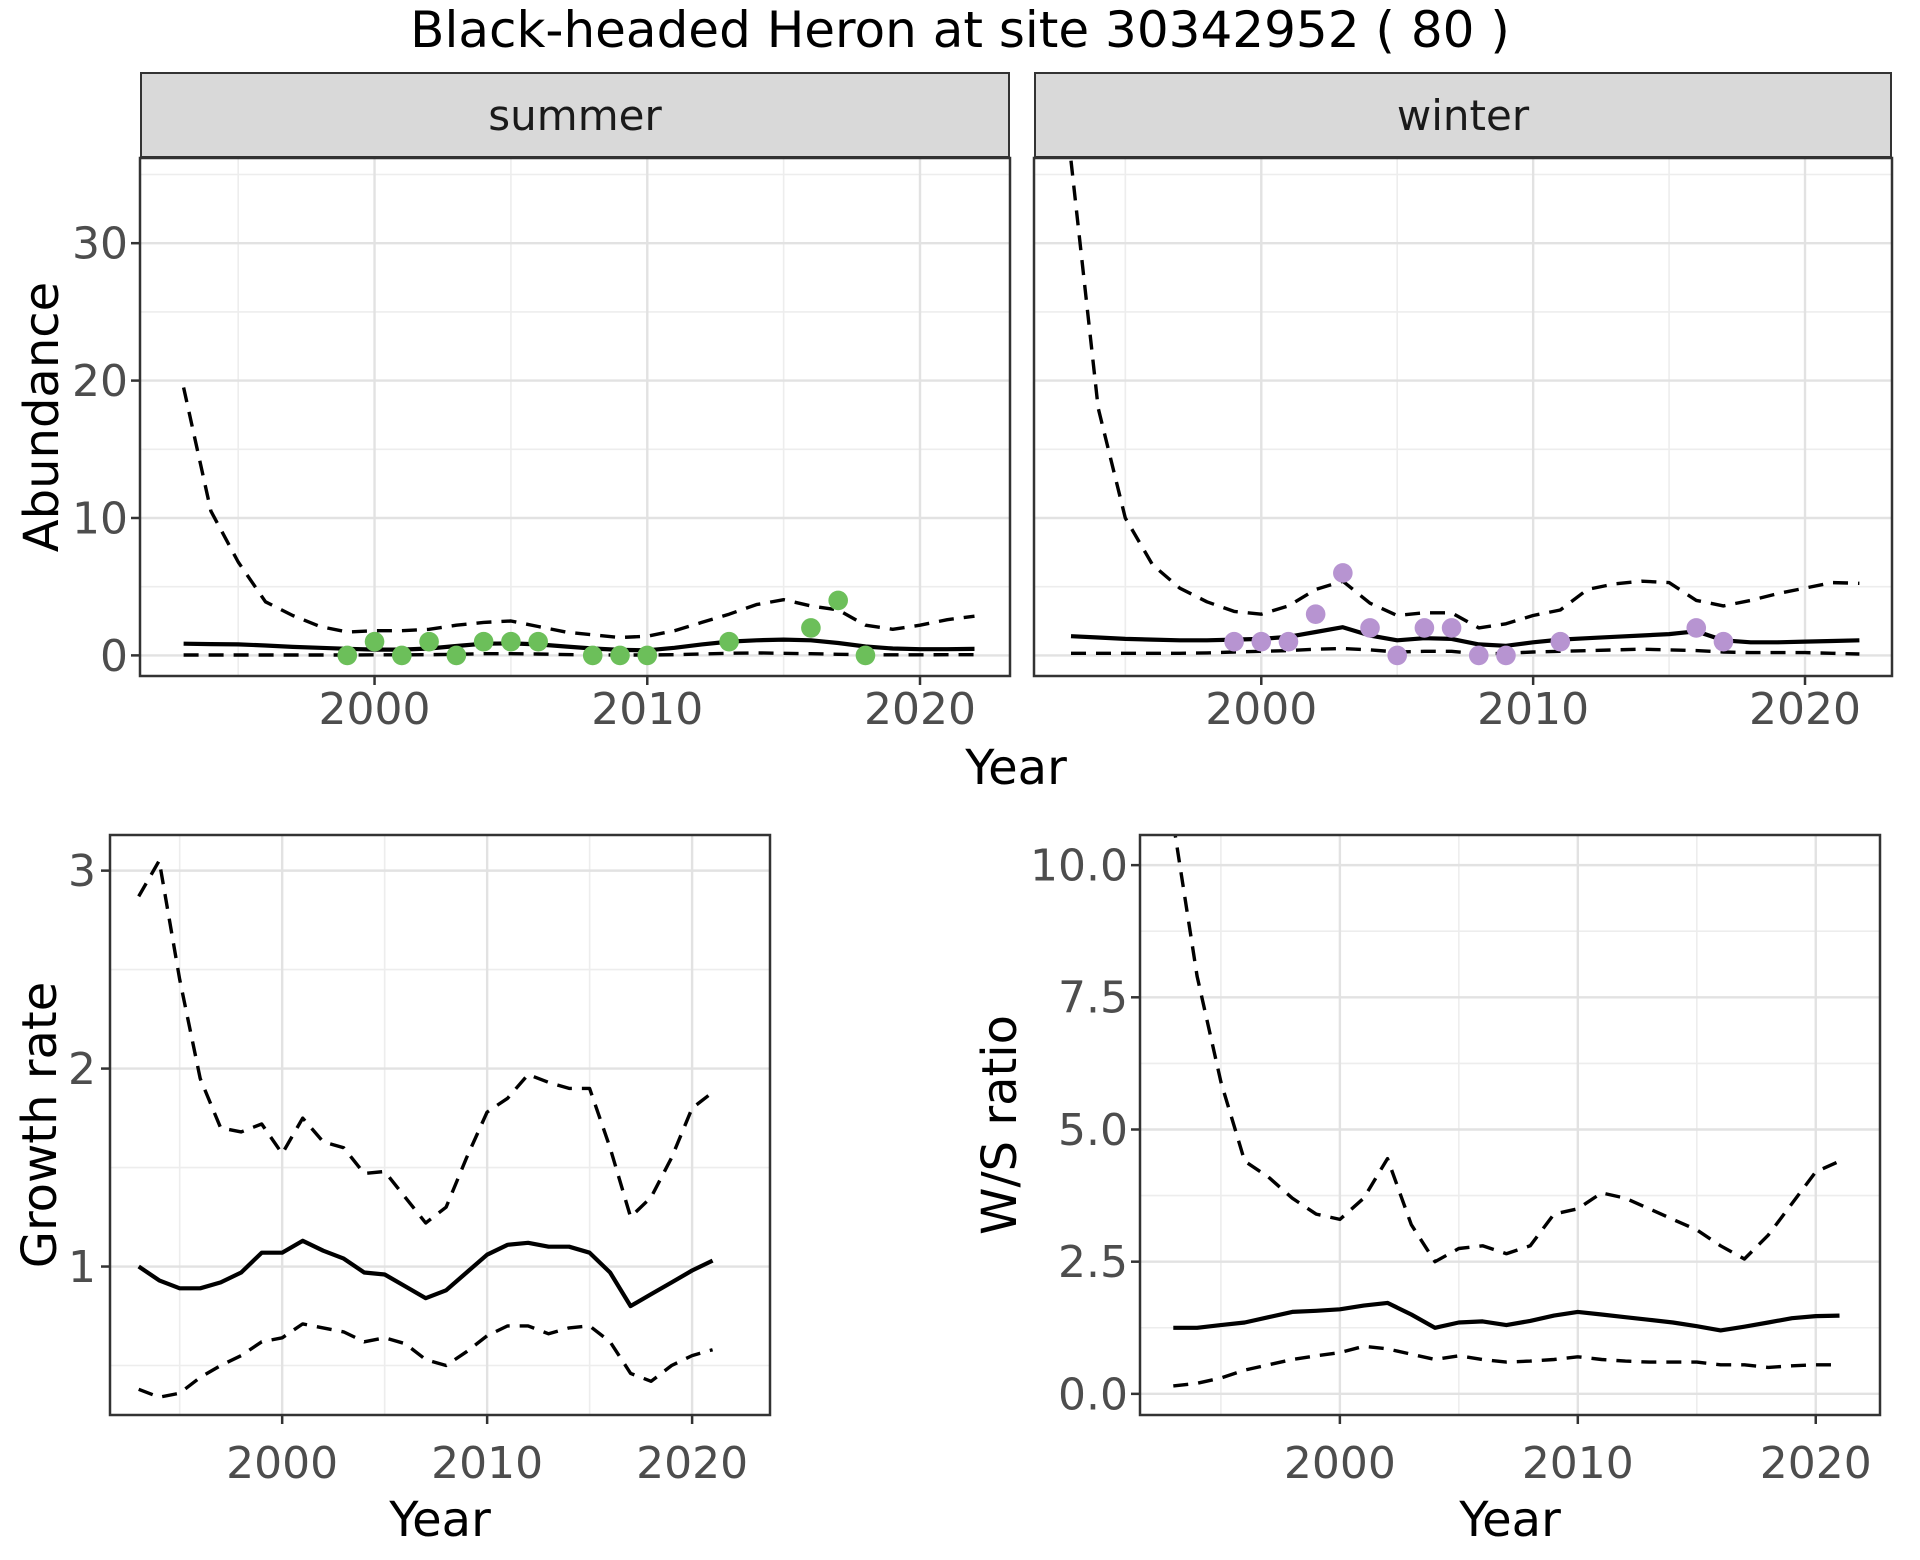  What do you see at coordinates (114, 656) in the screenshot?
I see `y-tick-label: 0` at bounding box center [114, 656].